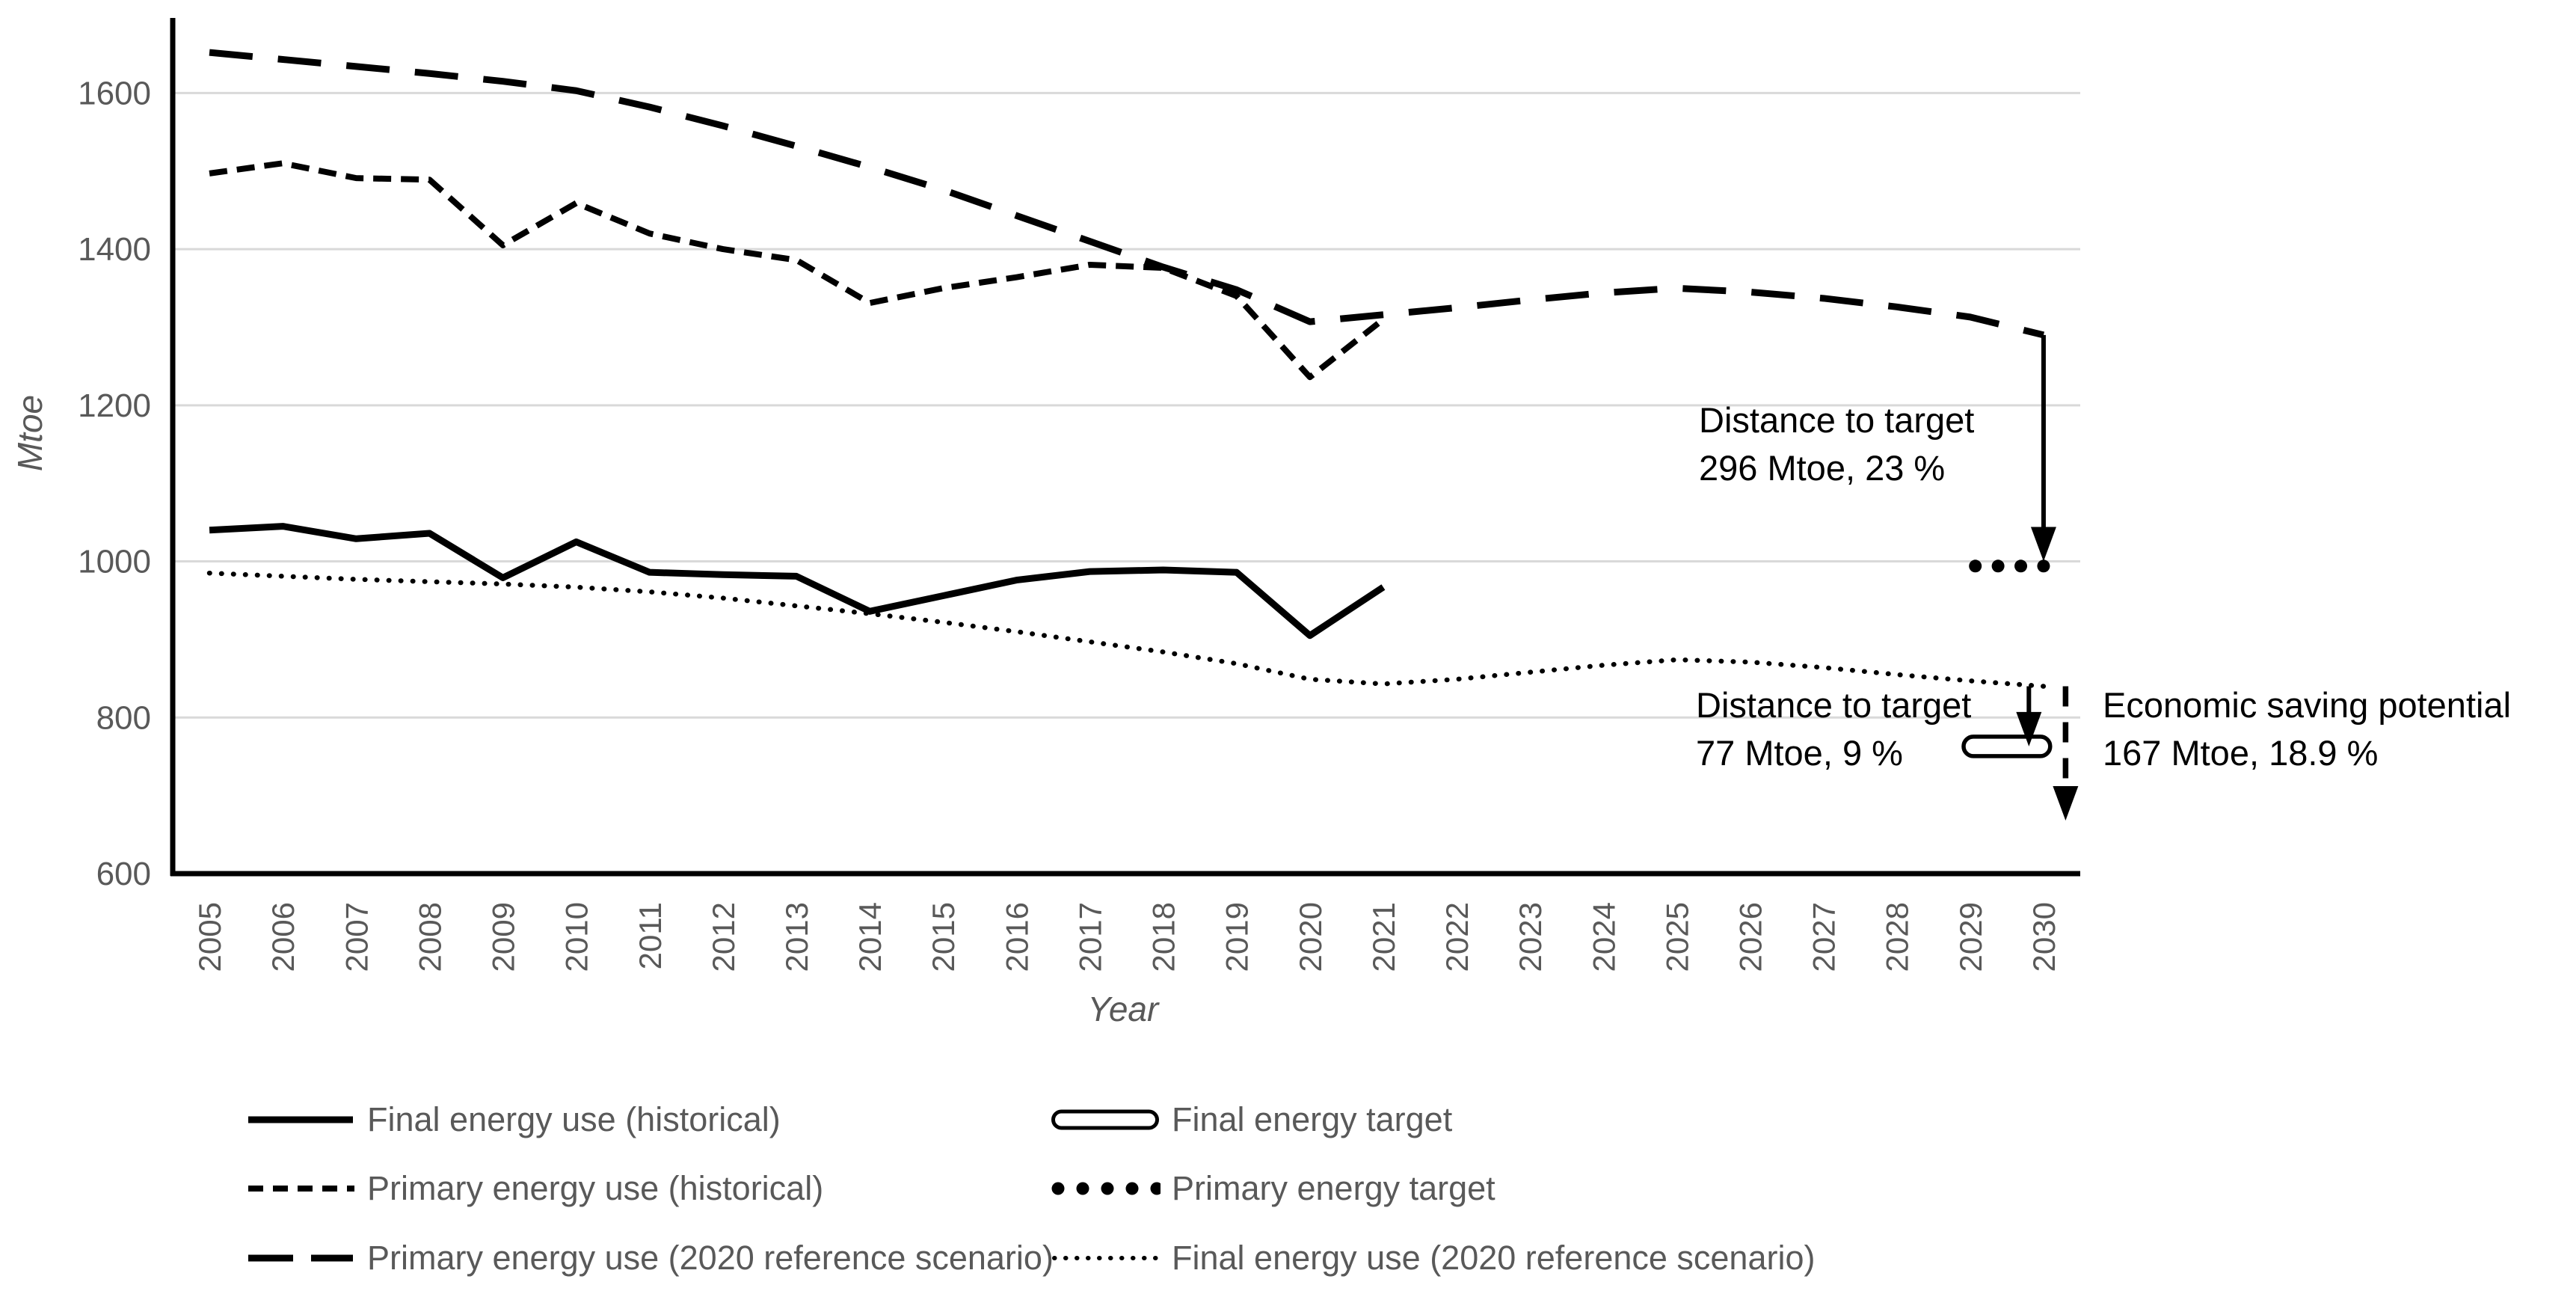 This screenshot has height=1291, width=2576. Describe the element at coordinates (301, 1189) in the screenshot. I see `dashed-line-swatch-icon` at that location.